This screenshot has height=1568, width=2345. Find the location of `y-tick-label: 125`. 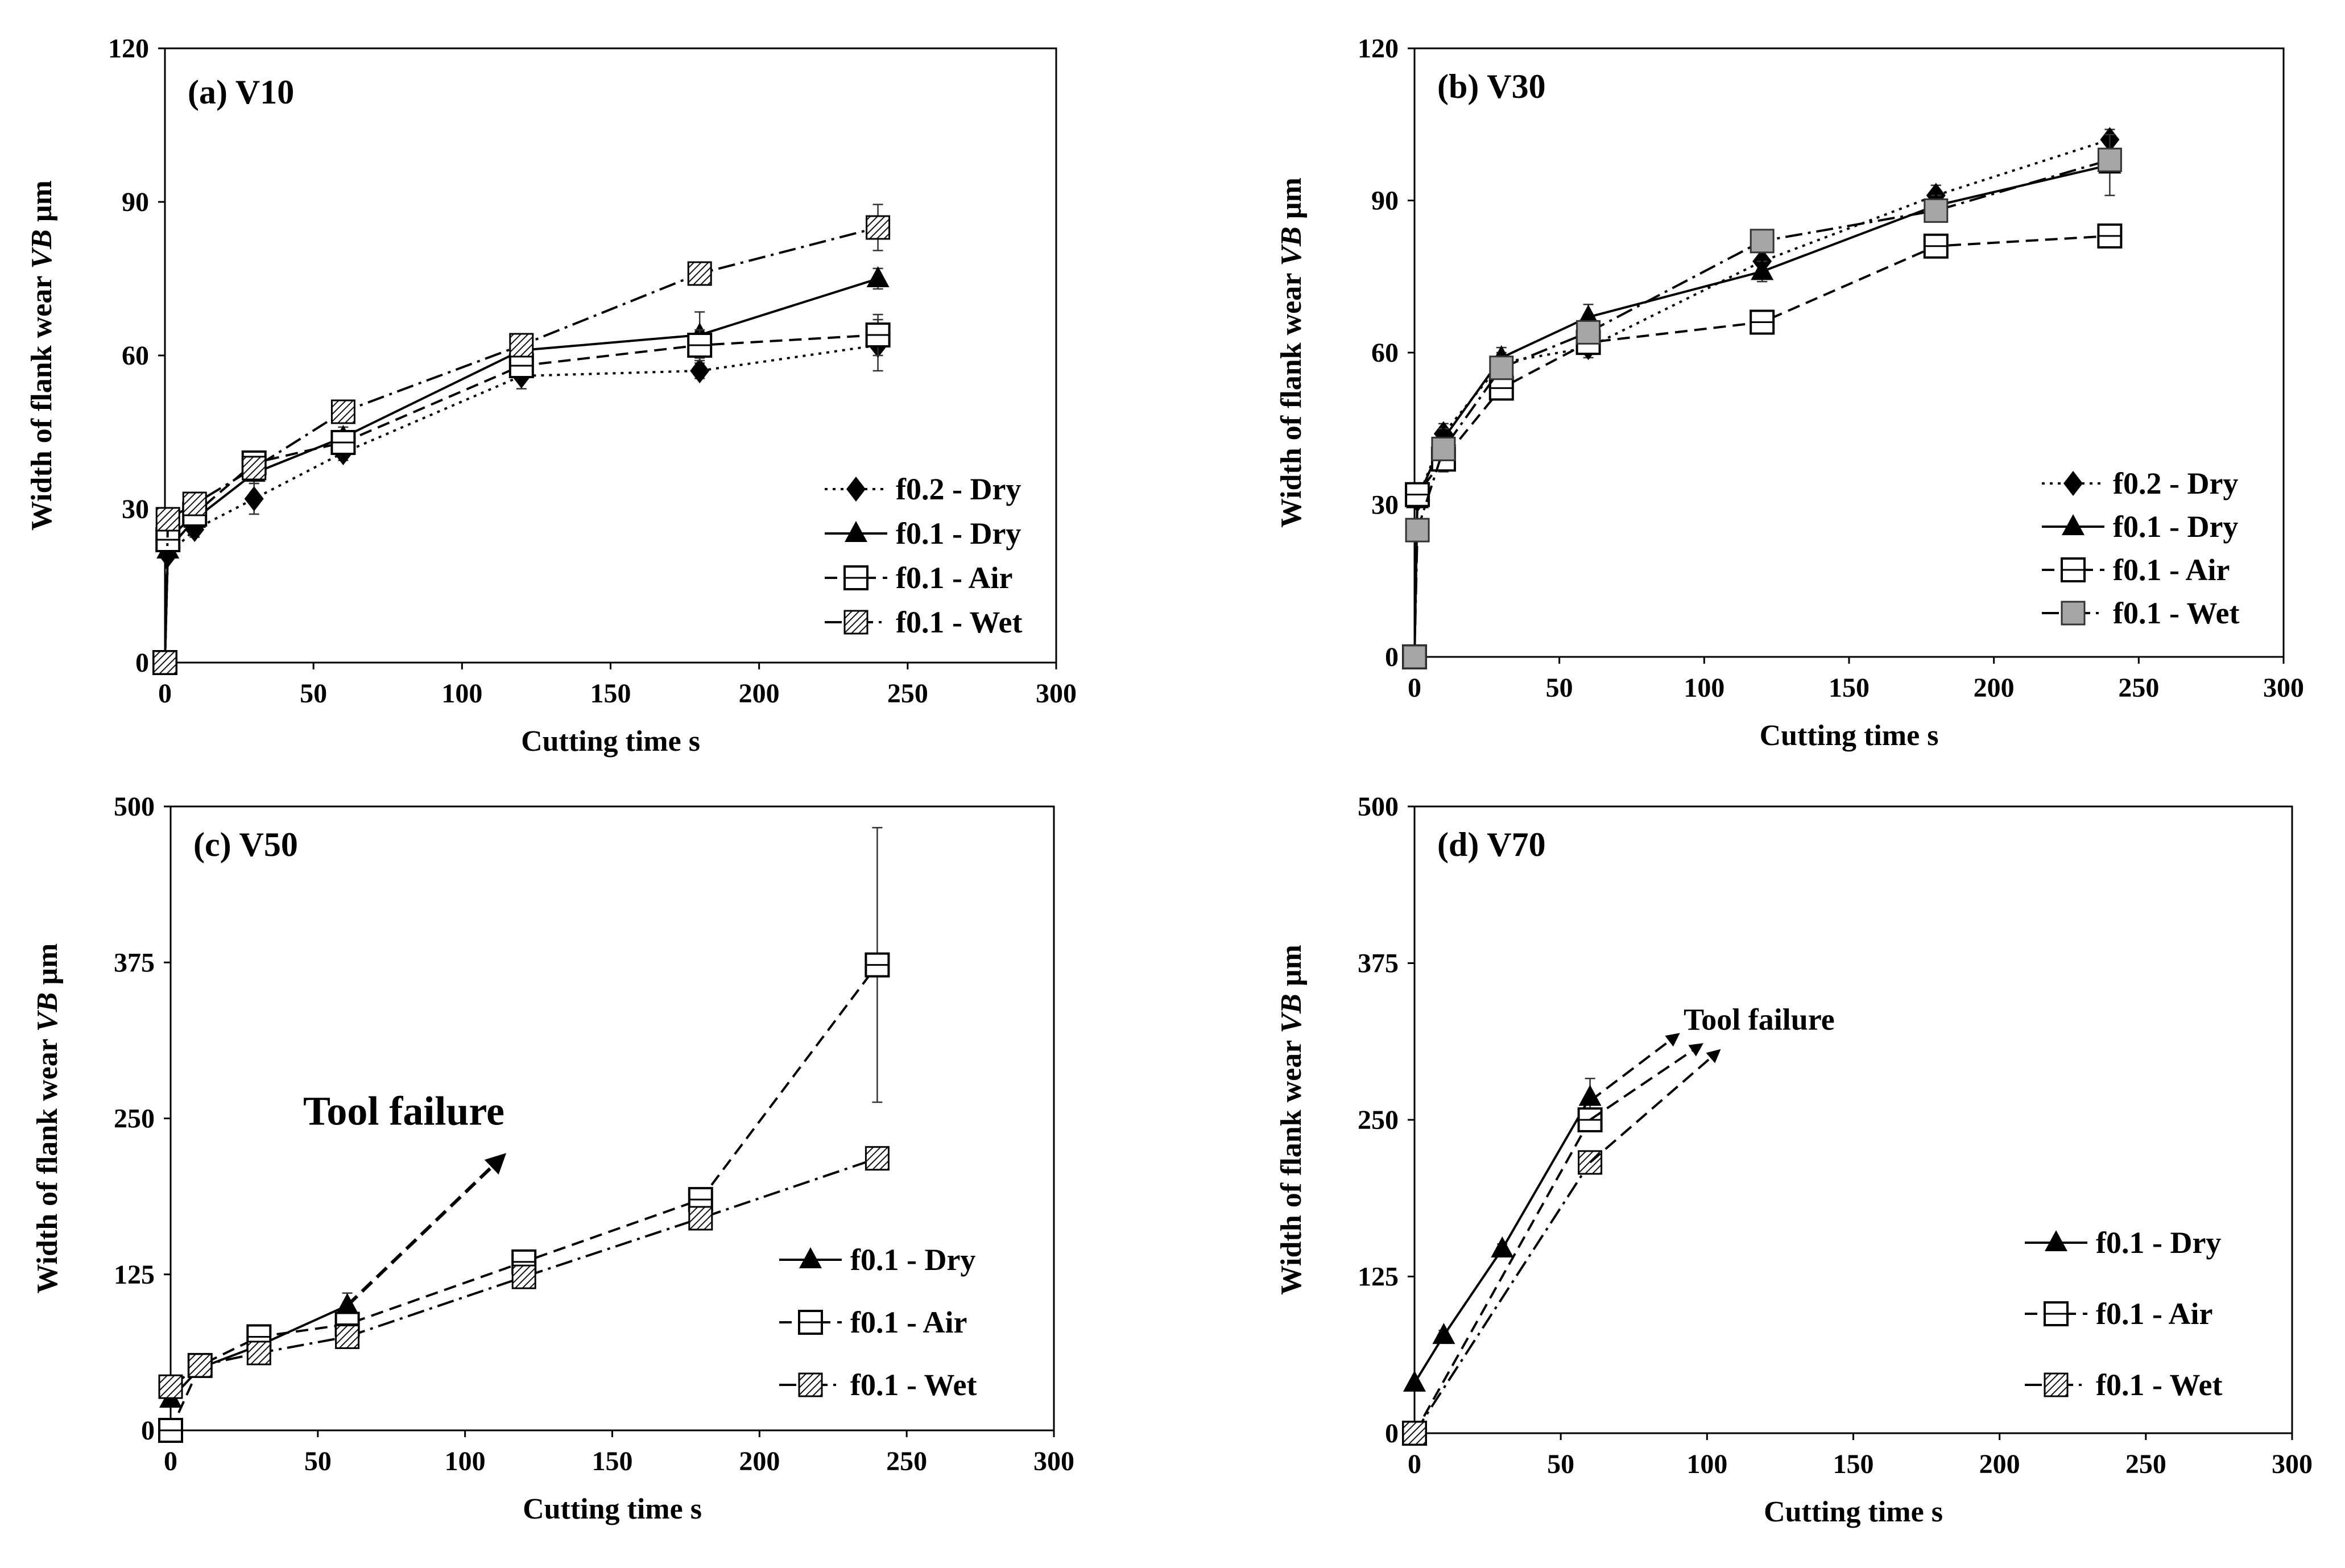

y-tick-label: 125 is located at coordinates (1378, 1277).